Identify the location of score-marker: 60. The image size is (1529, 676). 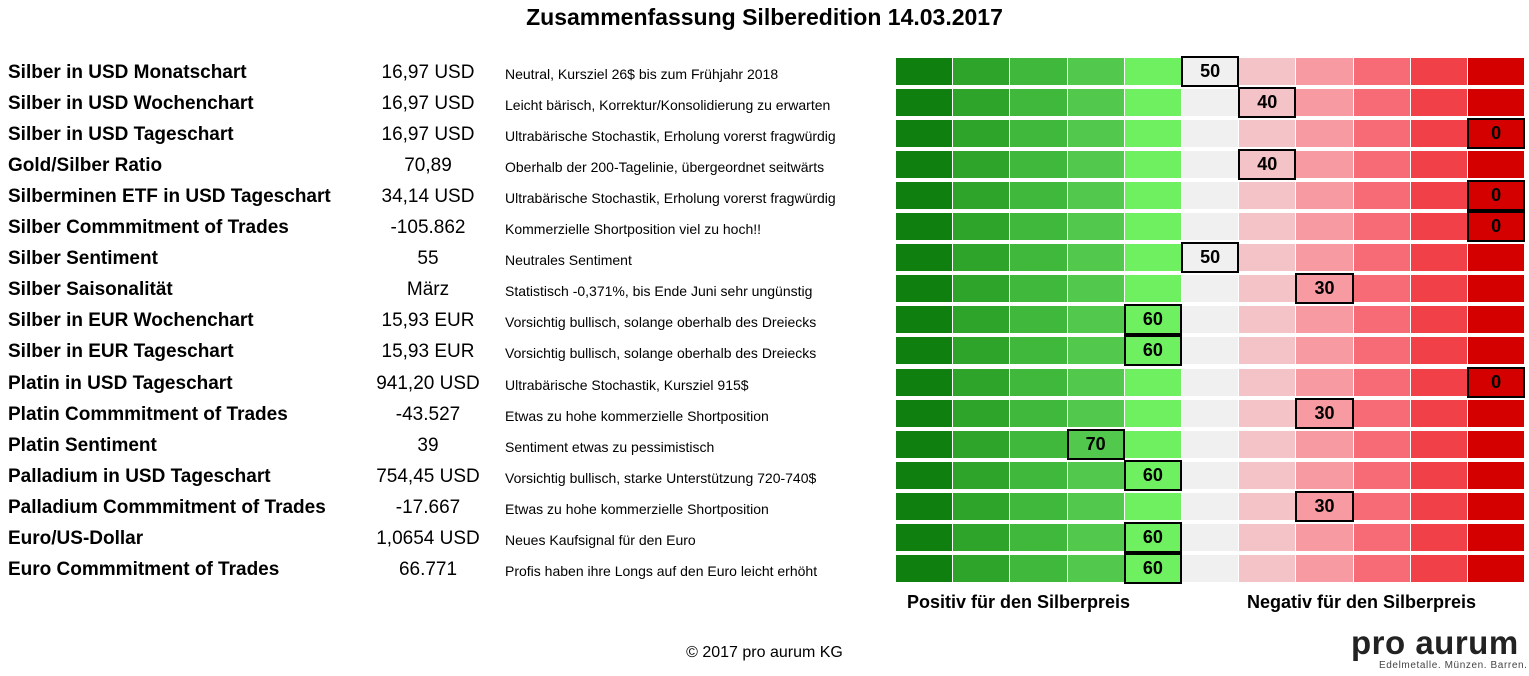
(1152, 475).